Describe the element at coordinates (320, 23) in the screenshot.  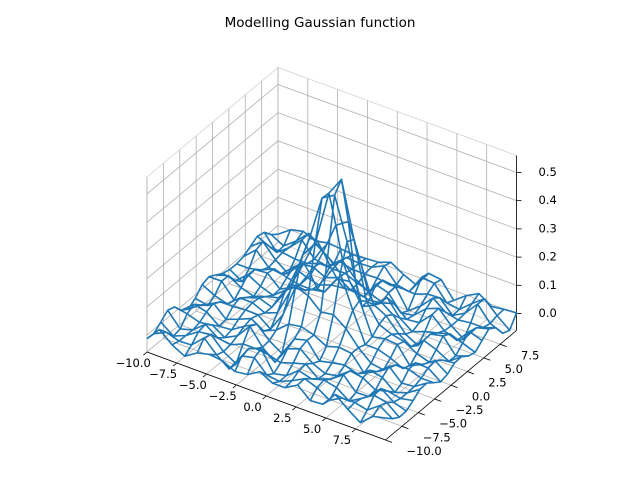
I see `chart-title: Modelling Gaussian function` at that location.